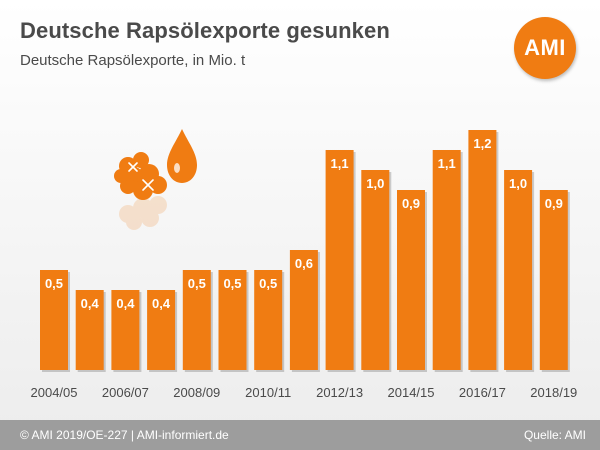  I want to click on ami-logo-text: AMI, so click(545, 47).